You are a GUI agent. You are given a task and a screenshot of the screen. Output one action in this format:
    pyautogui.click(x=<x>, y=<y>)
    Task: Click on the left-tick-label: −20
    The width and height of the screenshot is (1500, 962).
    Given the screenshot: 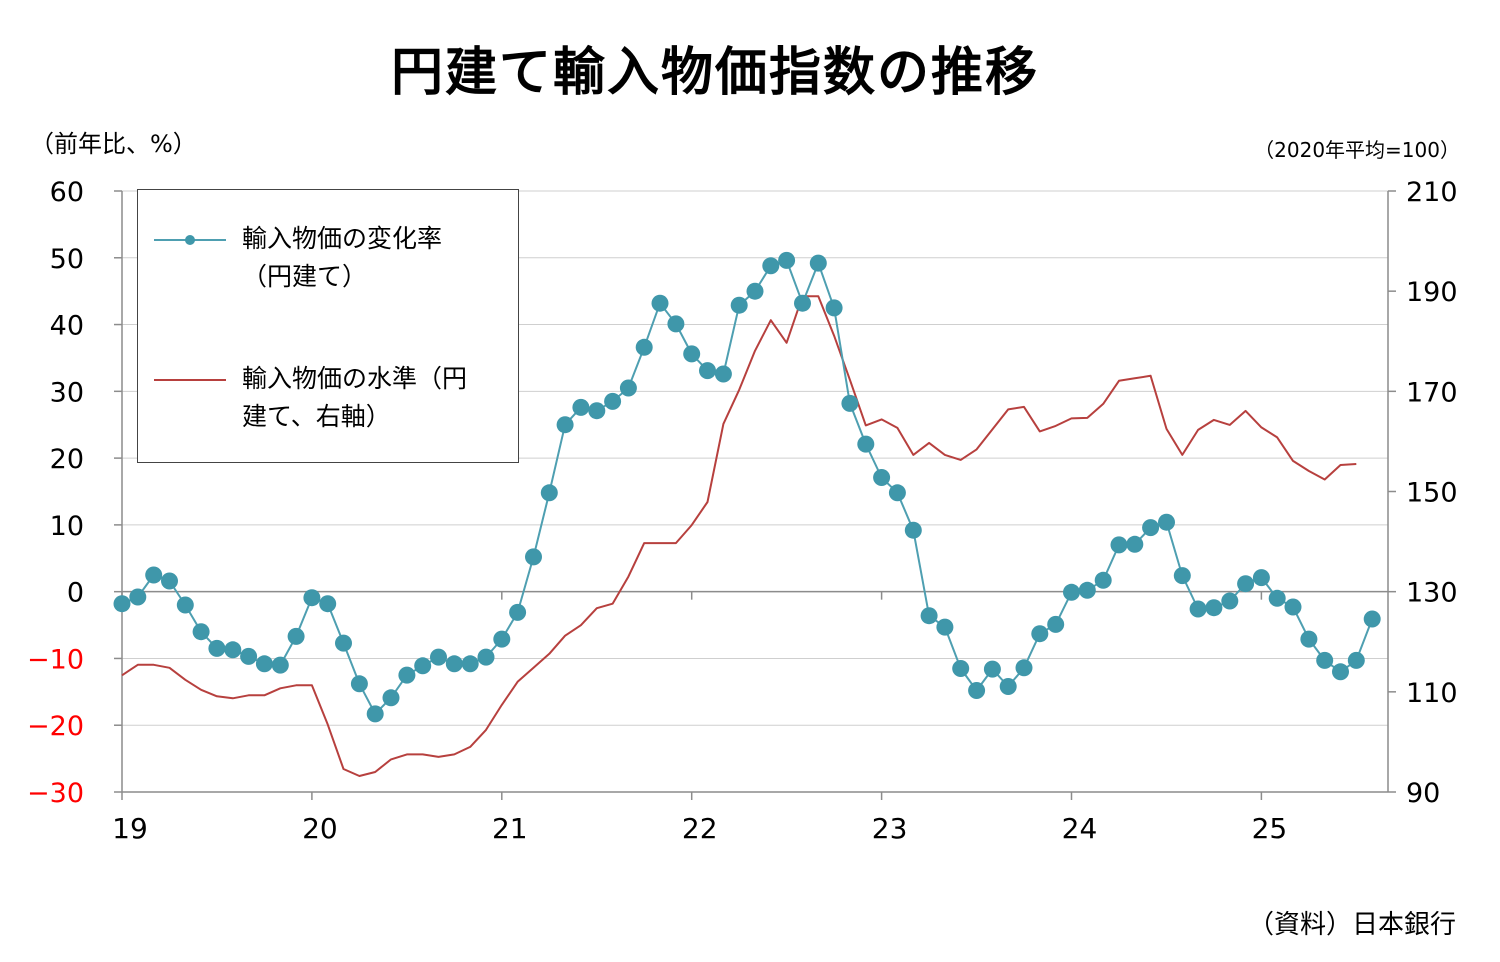 What is the action you would take?
    pyautogui.click(x=55, y=726)
    